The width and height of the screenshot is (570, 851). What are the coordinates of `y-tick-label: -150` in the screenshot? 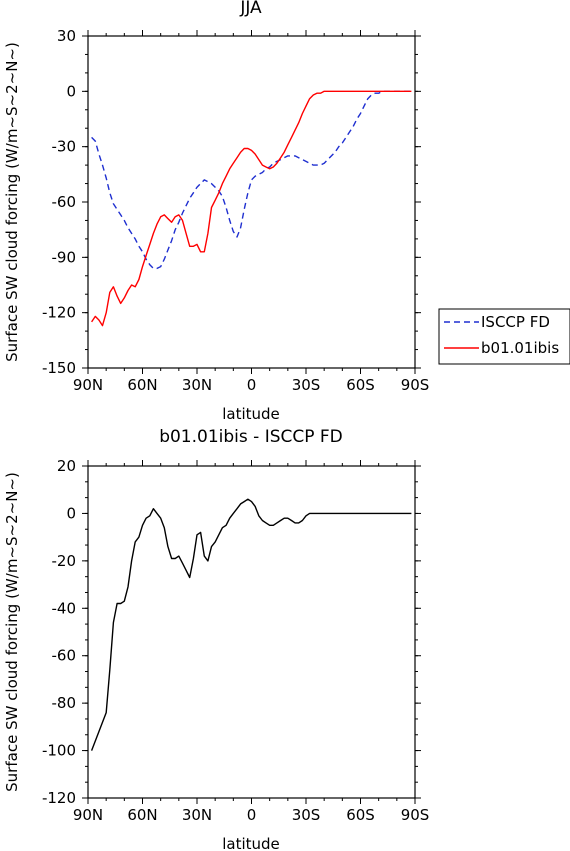 It's located at (59, 368).